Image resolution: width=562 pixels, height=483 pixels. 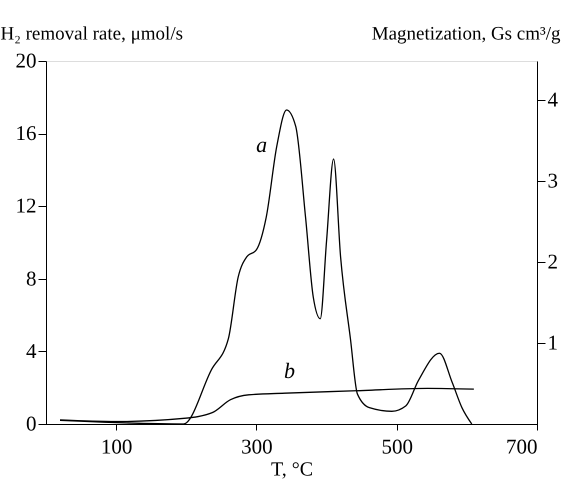 I want to click on x-axis-title: T, °C, so click(x=292, y=469).